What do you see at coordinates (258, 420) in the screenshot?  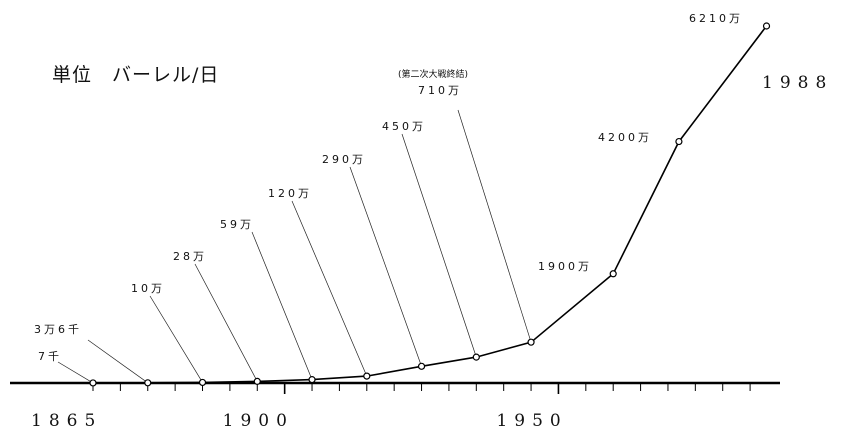 I see `x-tick-label: 1900` at bounding box center [258, 420].